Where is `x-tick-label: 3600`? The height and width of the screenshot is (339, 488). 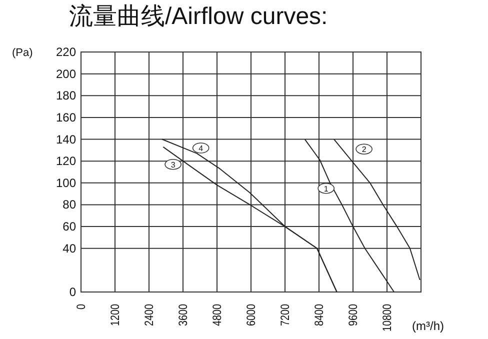 x-tick-label: 3600 is located at coordinates (183, 312).